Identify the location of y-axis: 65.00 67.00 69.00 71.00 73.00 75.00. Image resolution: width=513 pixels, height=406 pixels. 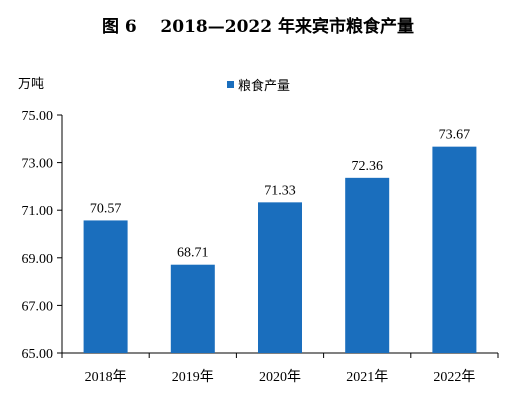
(42, 235).